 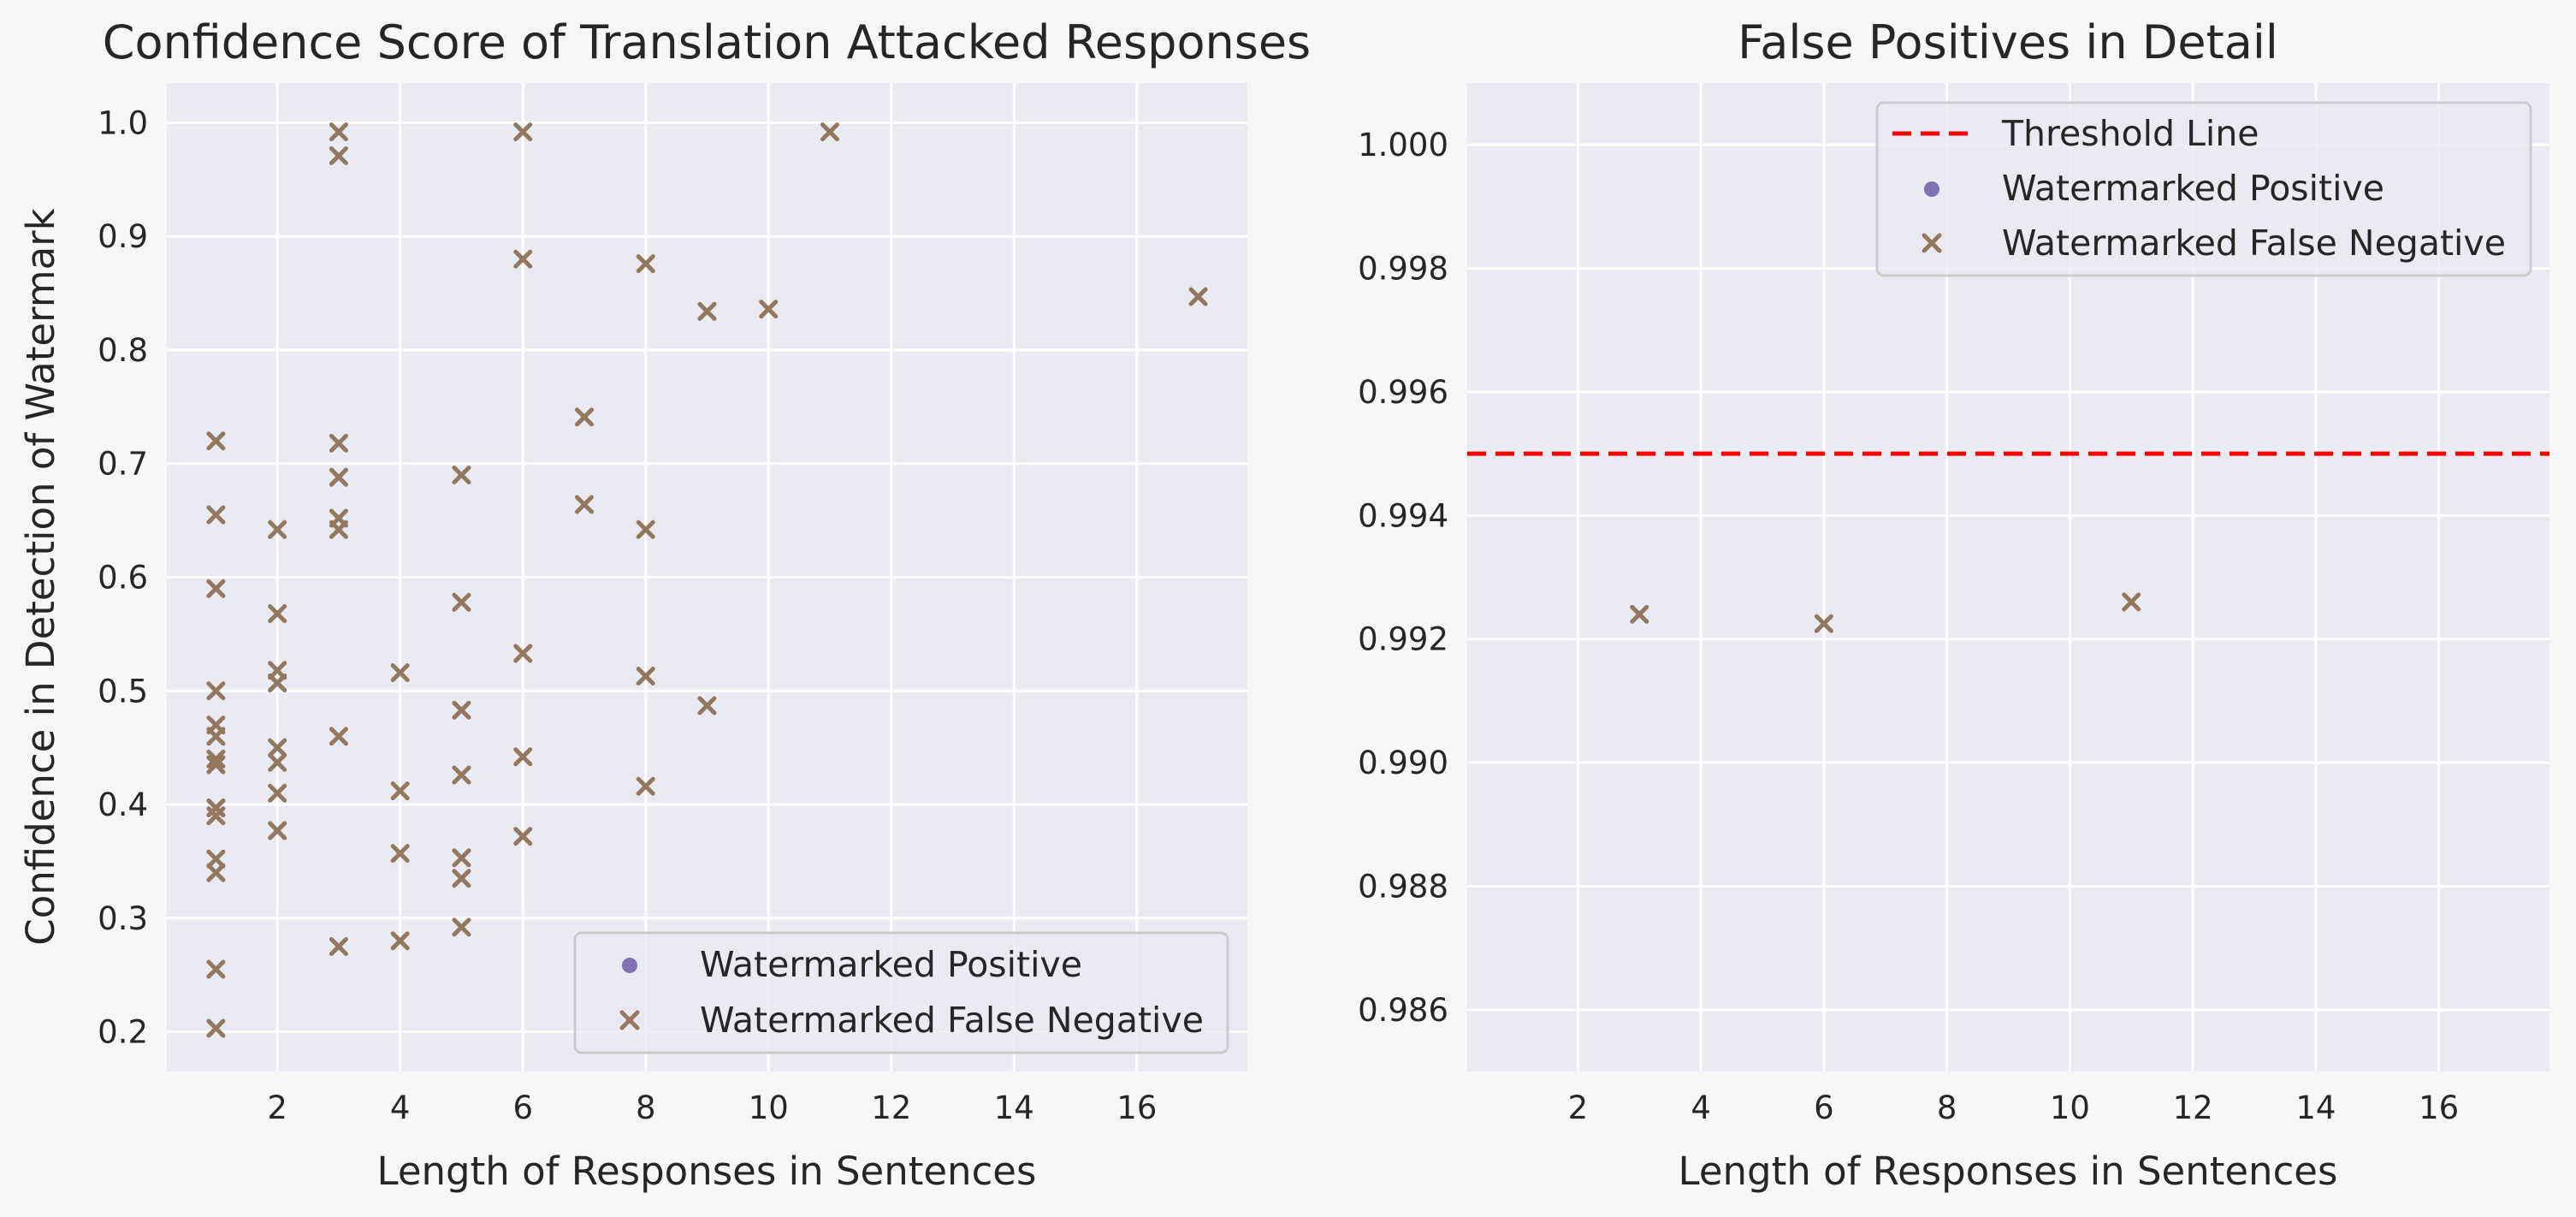 What do you see at coordinates (1932, 189) in the screenshot?
I see `legend-marker-positive-right` at bounding box center [1932, 189].